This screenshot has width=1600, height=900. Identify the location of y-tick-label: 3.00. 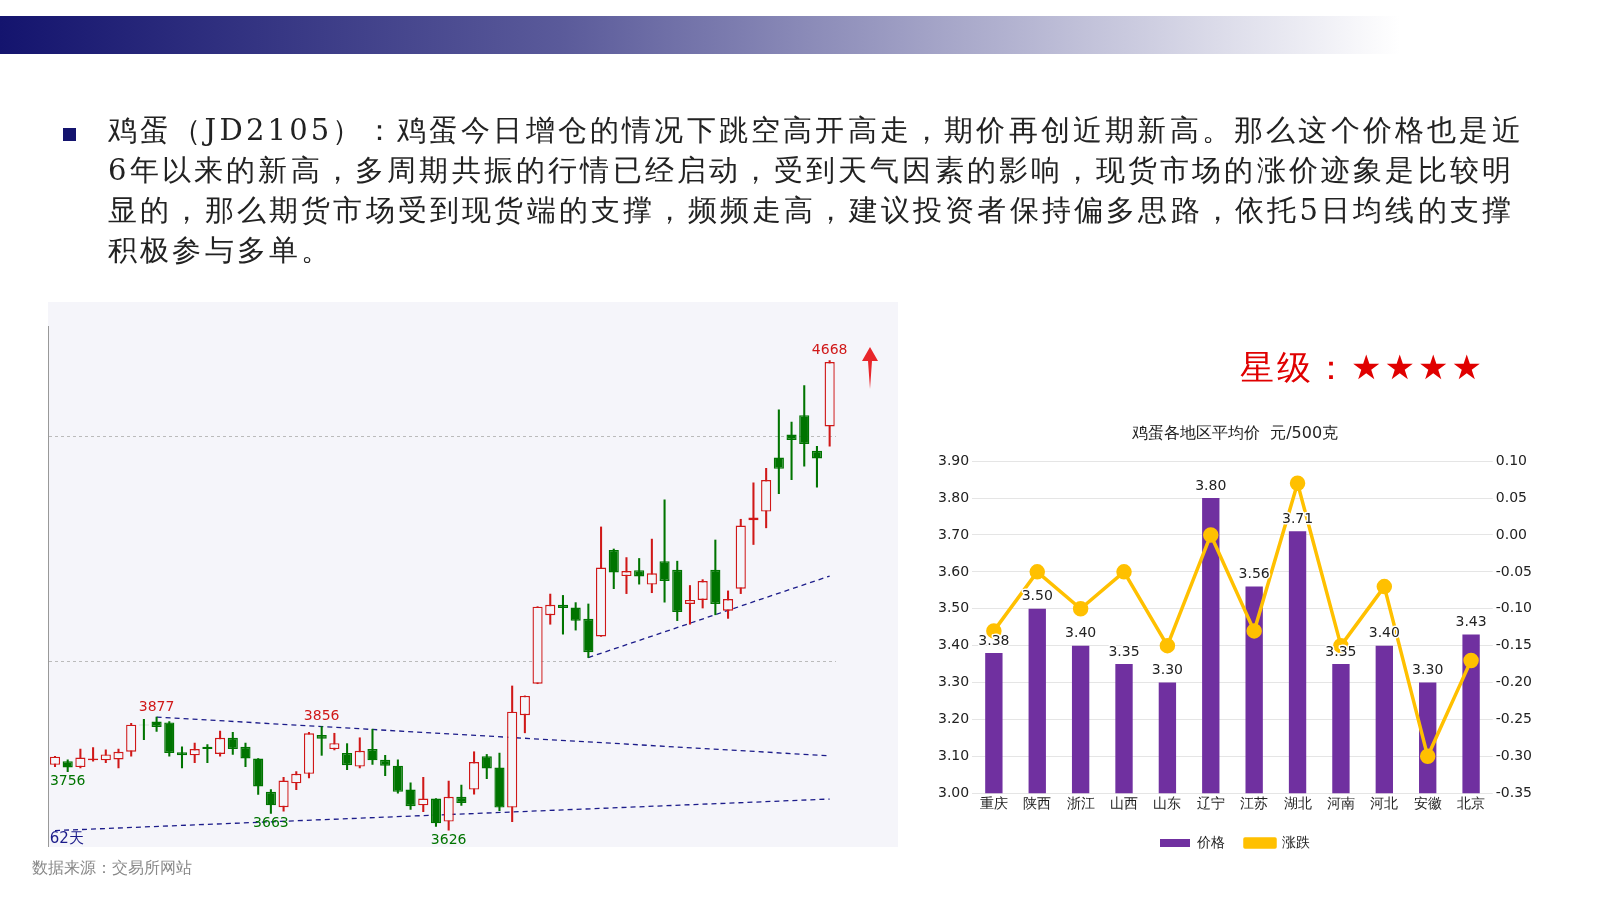
(954, 791).